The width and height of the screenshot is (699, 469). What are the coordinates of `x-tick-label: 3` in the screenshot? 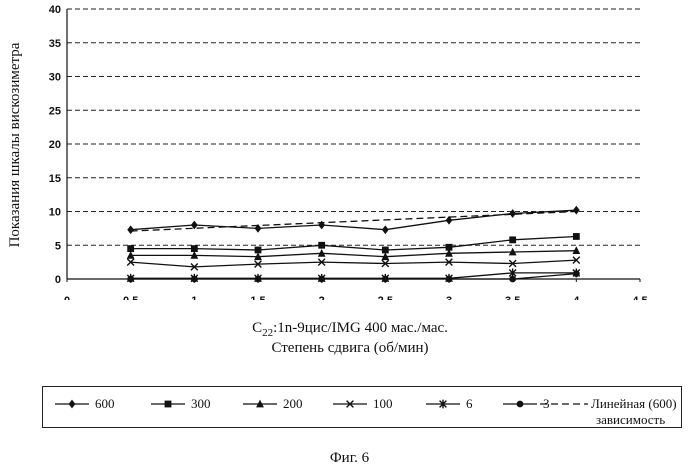 It's located at (449, 297).